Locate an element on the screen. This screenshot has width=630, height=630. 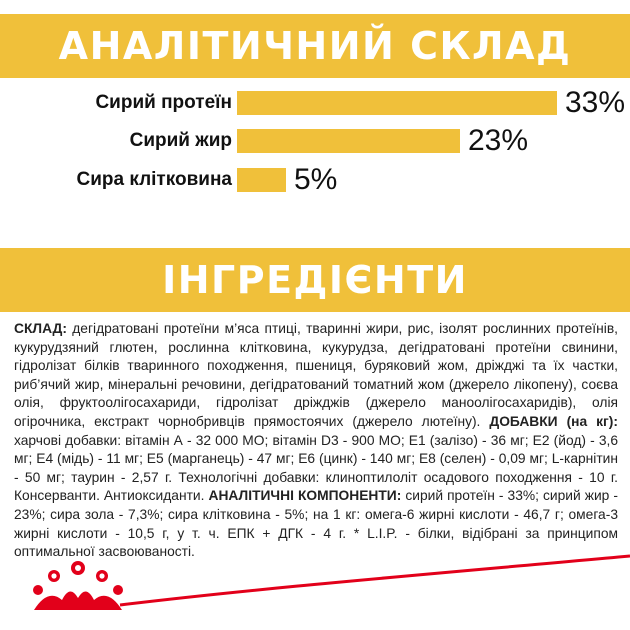
ingredients-banner: ІНГРЕДІЄНТИ is located at coordinates (315, 280).